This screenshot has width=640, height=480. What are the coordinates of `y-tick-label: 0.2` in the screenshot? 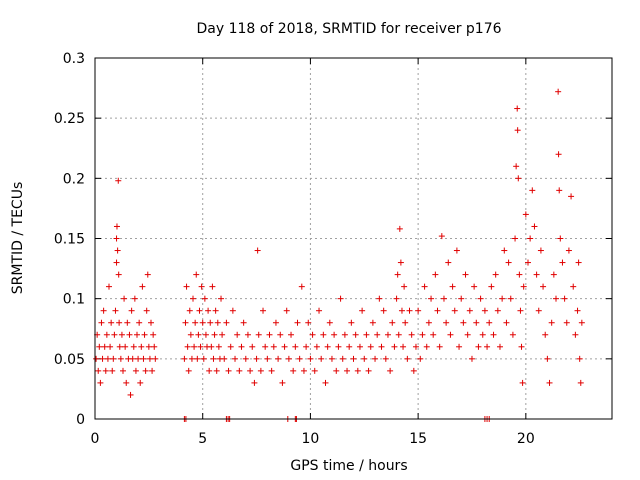 It's located at (74, 179).